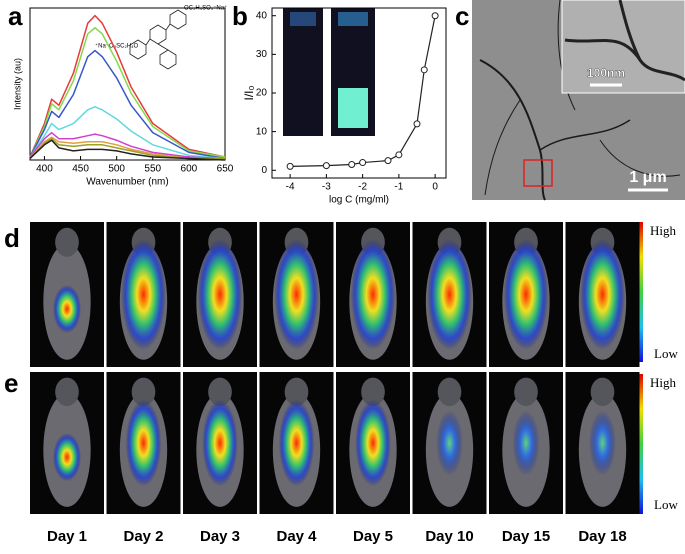  What do you see at coordinates (220, 536) in the screenshot?
I see `day-label: Day 3` at bounding box center [220, 536].